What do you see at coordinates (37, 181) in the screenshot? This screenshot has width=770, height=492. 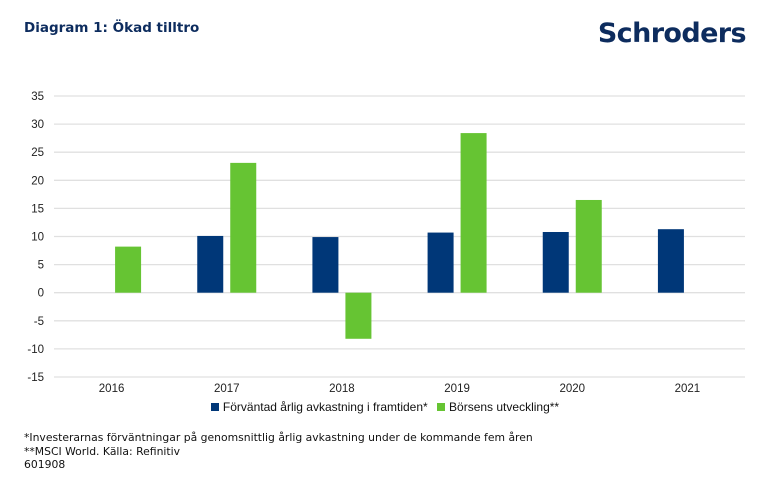 I see `y-tick-label: 20` at bounding box center [37, 181].